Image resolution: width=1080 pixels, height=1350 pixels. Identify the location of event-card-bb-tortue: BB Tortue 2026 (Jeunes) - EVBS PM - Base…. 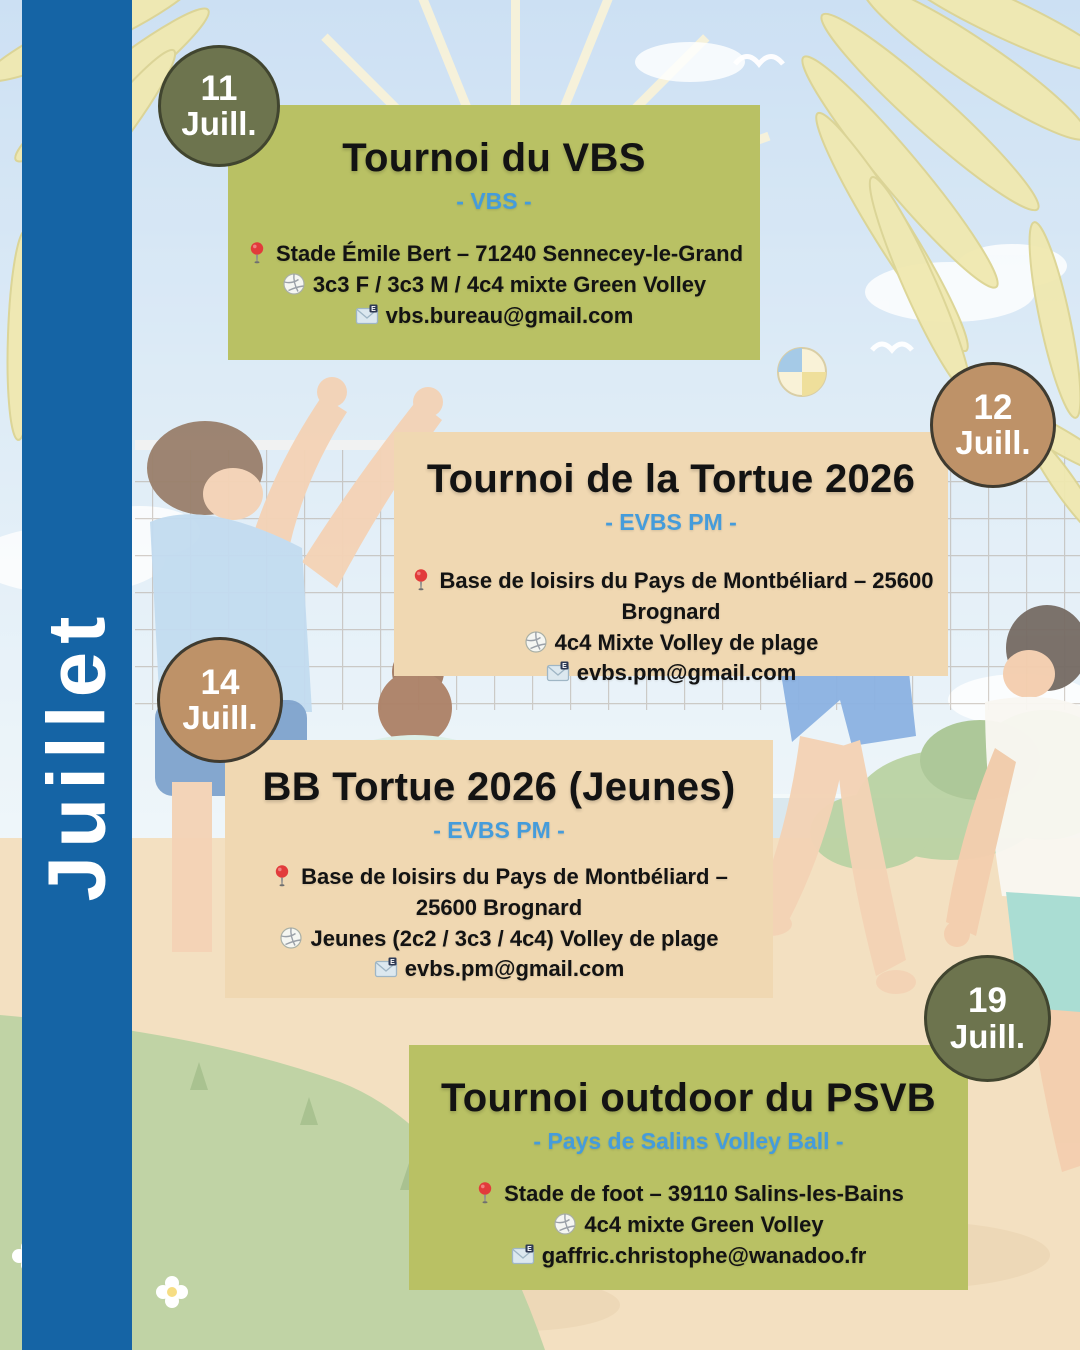
(499, 869).